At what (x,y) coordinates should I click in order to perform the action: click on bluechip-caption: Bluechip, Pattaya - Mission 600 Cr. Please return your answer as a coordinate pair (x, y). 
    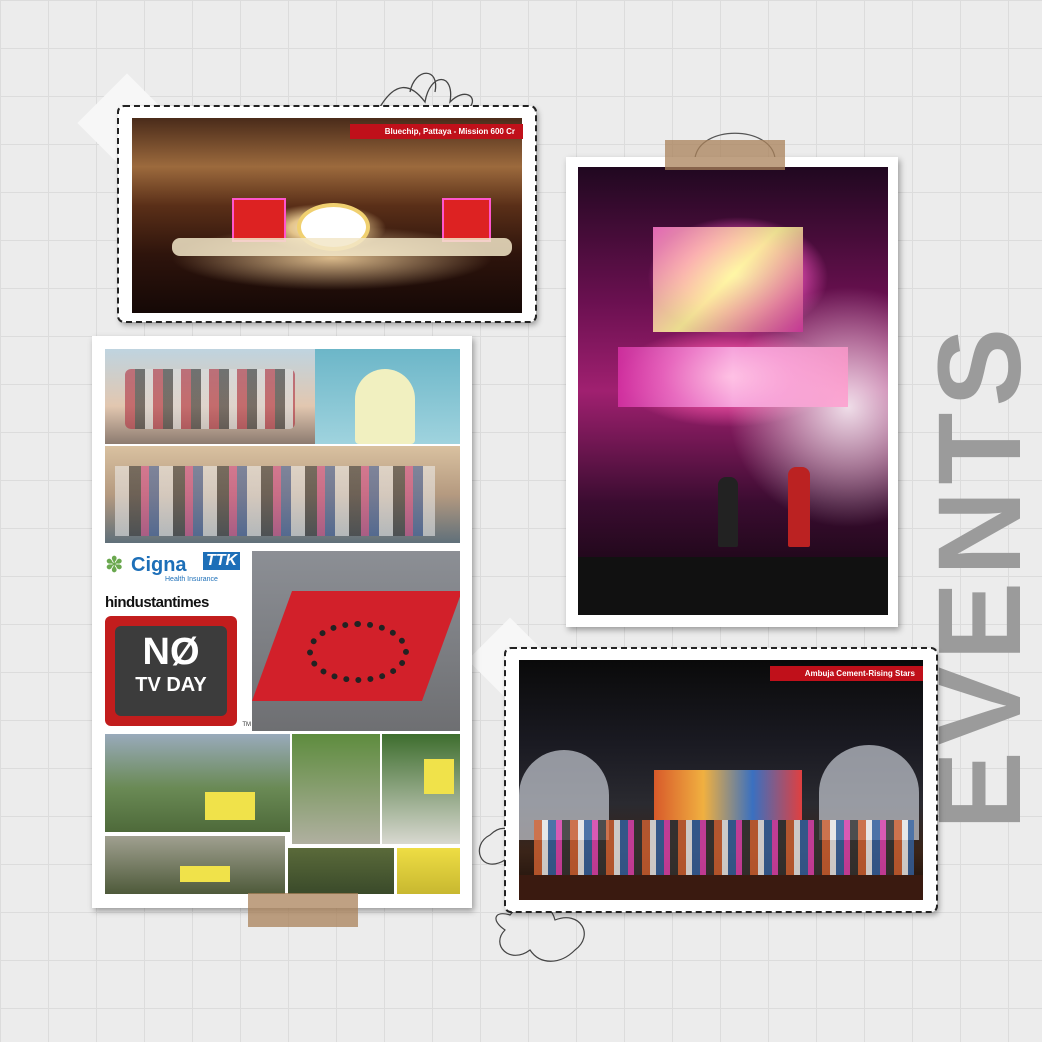
    Looking at the image, I should click on (436, 131).